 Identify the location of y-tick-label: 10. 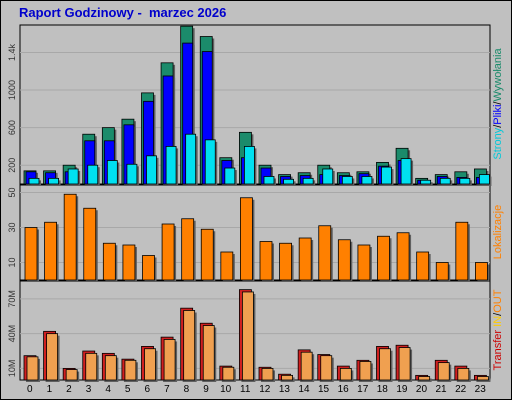
(12, 262).